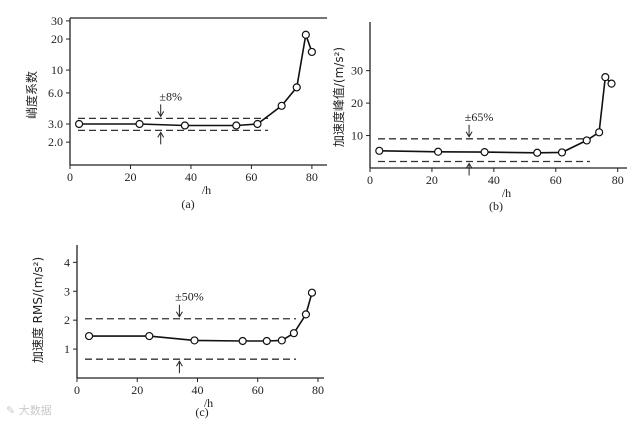 The width and height of the screenshot is (640, 426). I want to click on watermark: ✎ 大数据, so click(29, 410).